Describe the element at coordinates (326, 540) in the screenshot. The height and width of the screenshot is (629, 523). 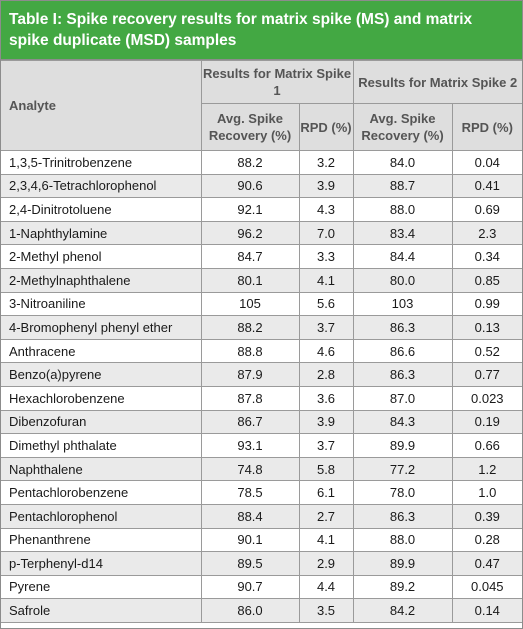
I see `ms1-rpd-cell: 4.1` at that location.